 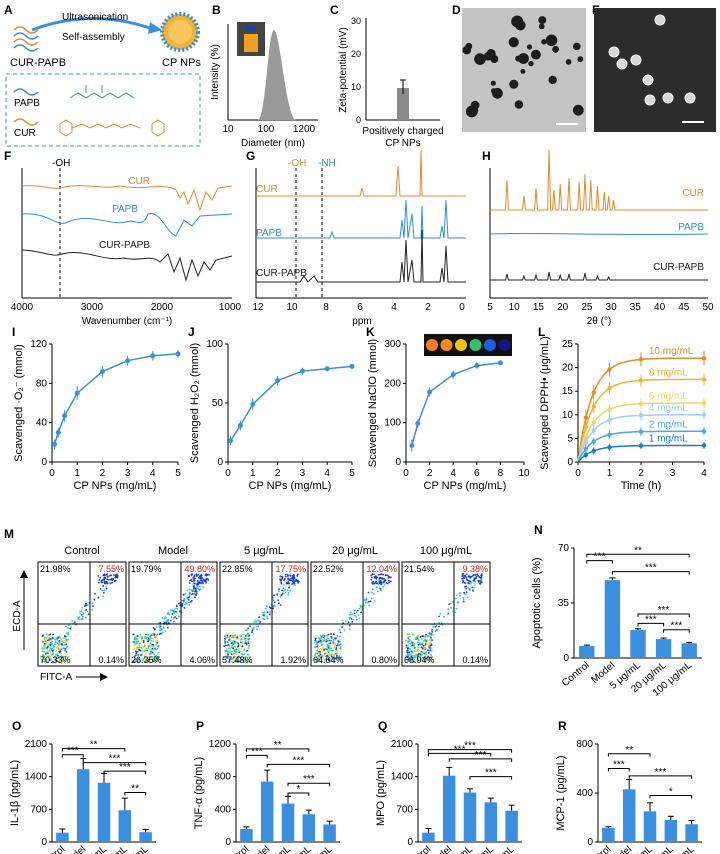 What do you see at coordinates (264, 551) in the screenshot?
I see `flow-title: 5 μg/mL` at bounding box center [264, 551].